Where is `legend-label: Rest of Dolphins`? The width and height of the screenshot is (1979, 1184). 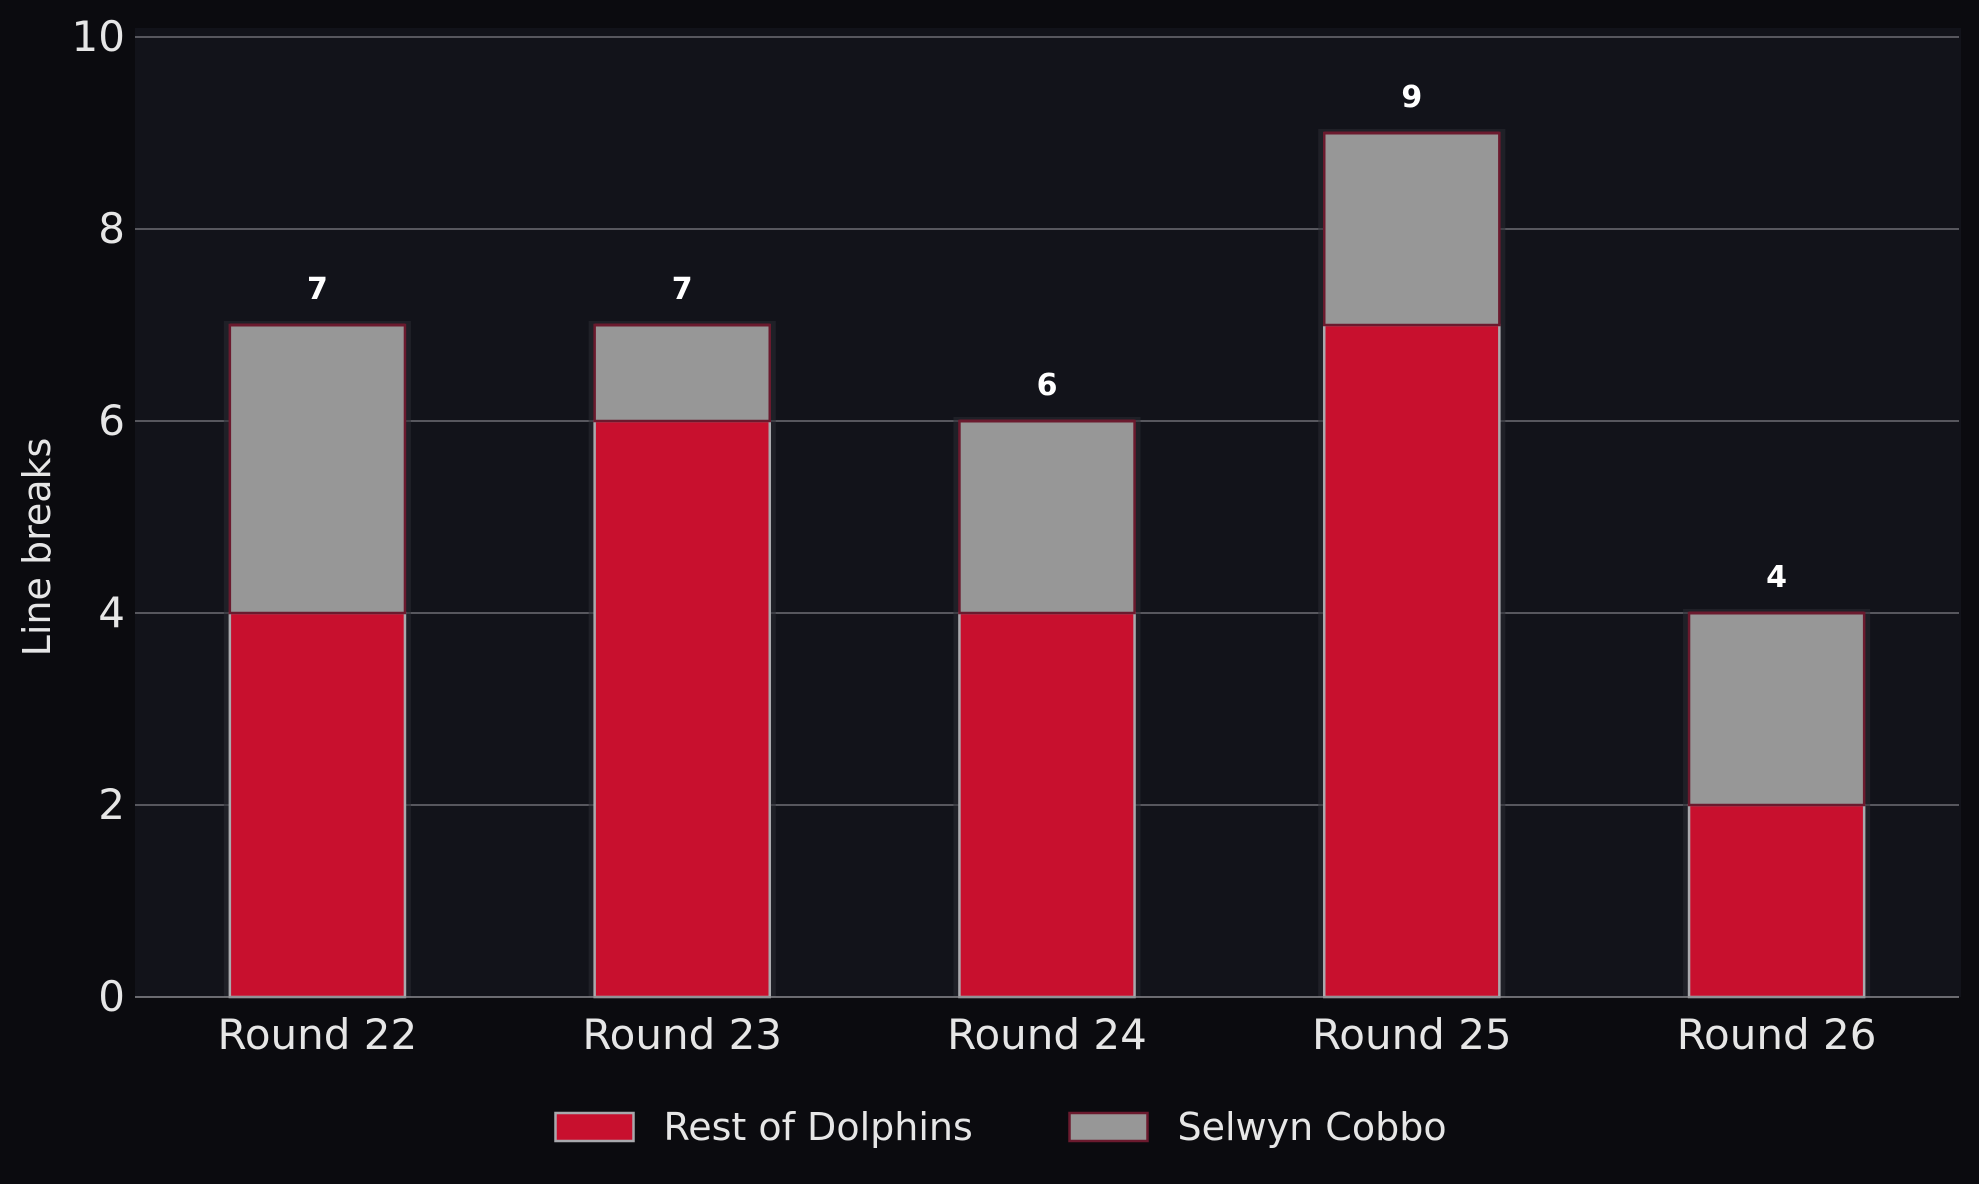
legend-label: Rest of Dolphins is located at coordinates (818, 1127).